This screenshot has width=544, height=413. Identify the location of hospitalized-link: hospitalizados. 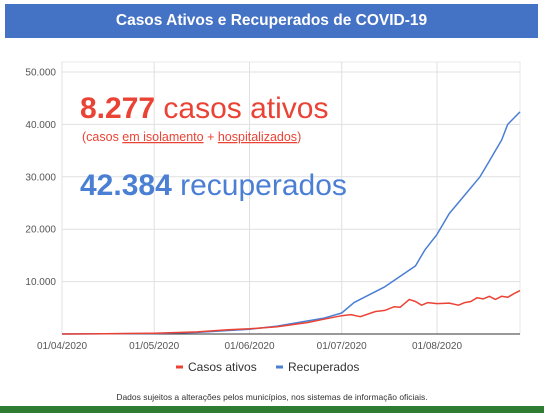
(257, 137).